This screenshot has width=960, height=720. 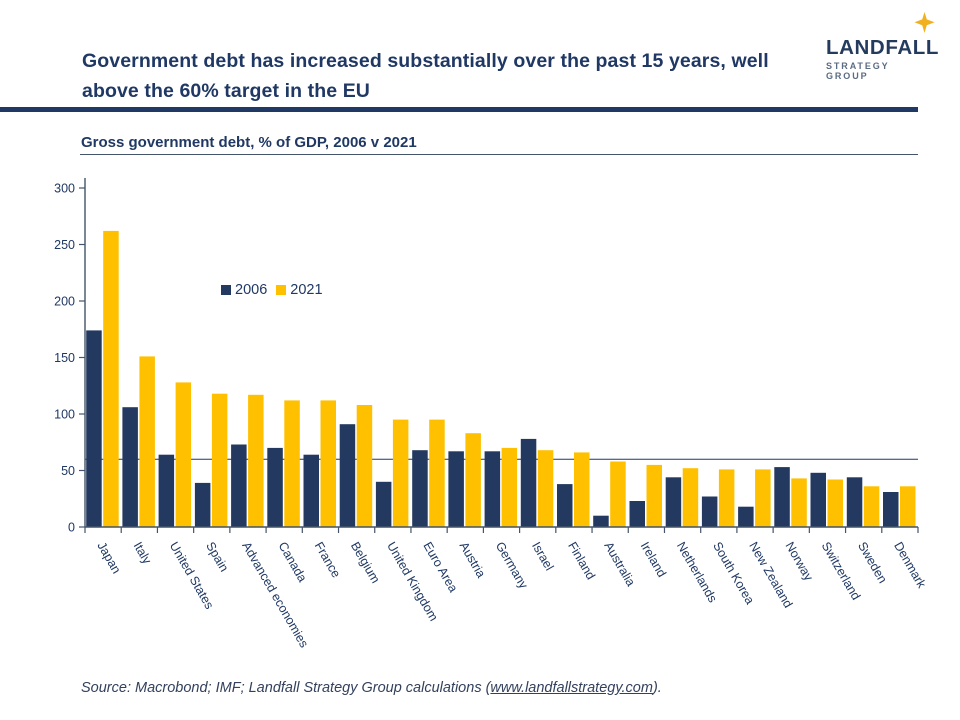 What do you see at coordinates (130, 467) in the screenshot?
I see `bar-2006-italy` at bounding box center [130, 467].